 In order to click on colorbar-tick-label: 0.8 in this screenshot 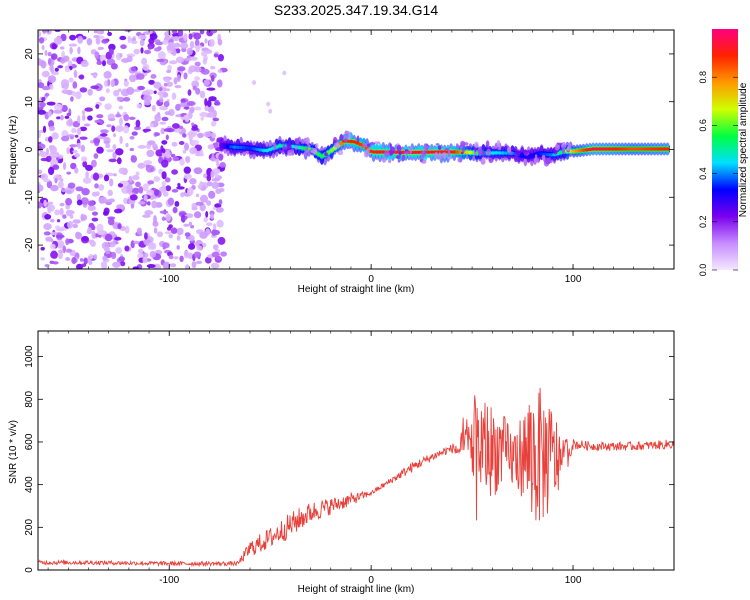, I will do `click(703, 77)`.